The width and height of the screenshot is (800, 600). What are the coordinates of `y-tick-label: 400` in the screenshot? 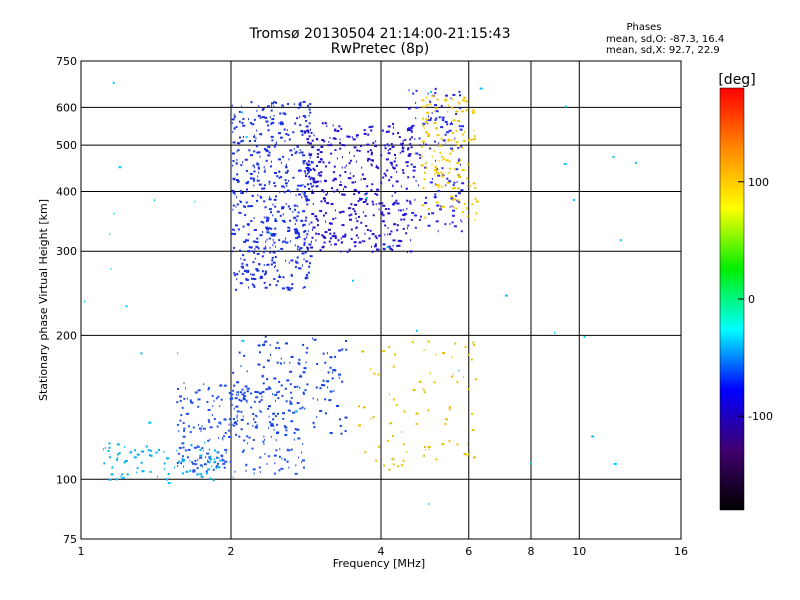 It's located at (66, 191).